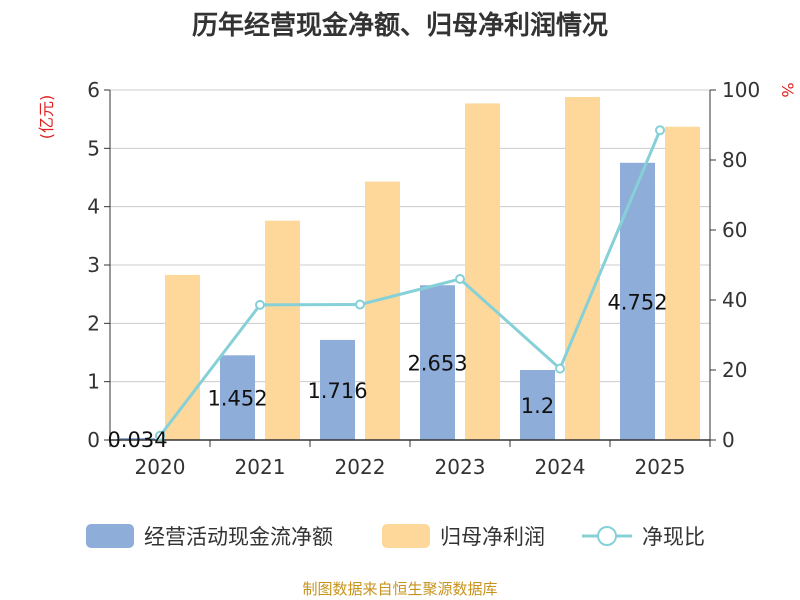 The image size is (800, 600). What do you see at coordinates (399, 589) in the screenshot?
I see `source-note: 制图数据来自恒生聚源数据库` at bounding box center [399, 589].